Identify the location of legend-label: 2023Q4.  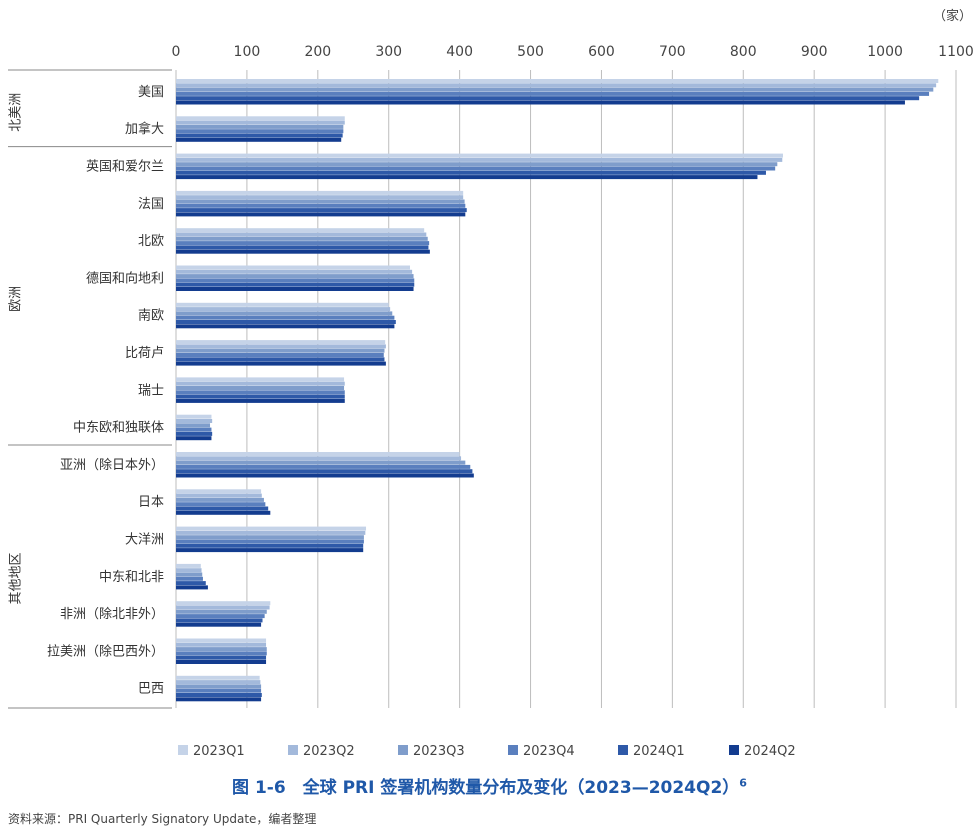
(549, 751).